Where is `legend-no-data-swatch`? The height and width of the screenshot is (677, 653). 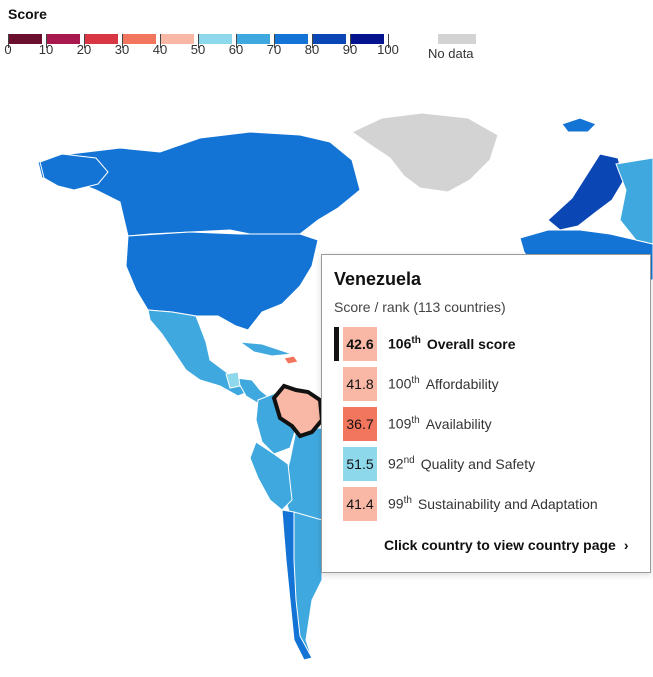 legend-no-data-swatch is located at coordinates (457, 39).